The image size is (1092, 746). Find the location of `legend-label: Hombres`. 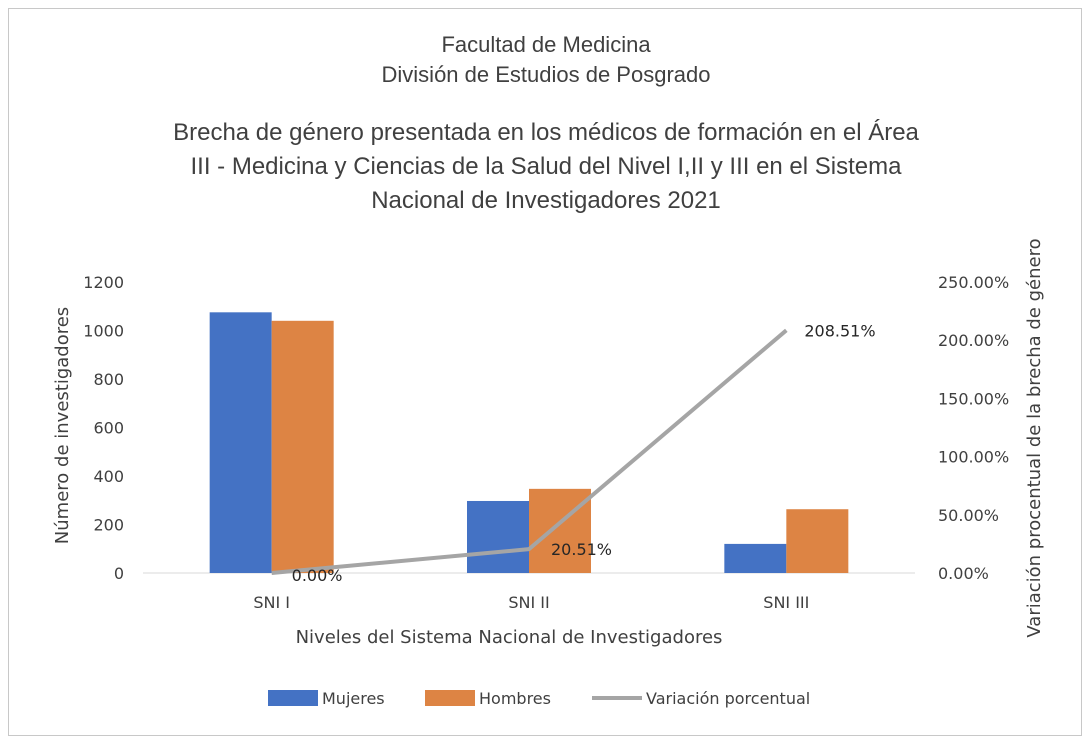

legend-label: Hombres is located at coordinates (515, 698).